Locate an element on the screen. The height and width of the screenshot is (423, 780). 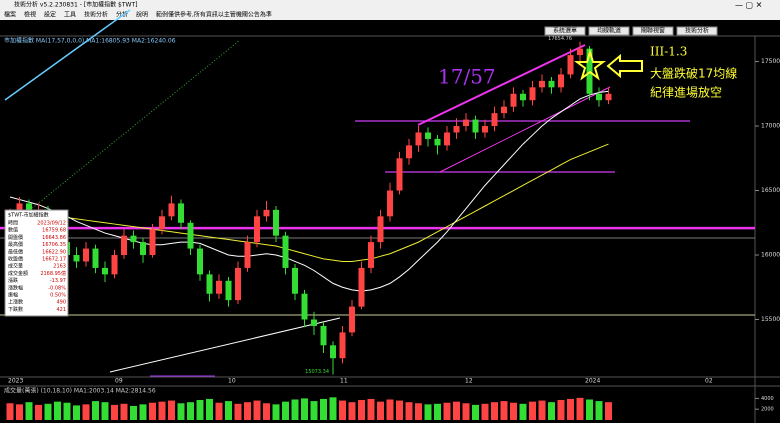
info-value: 0.50% is located at coordinates (58, 296).